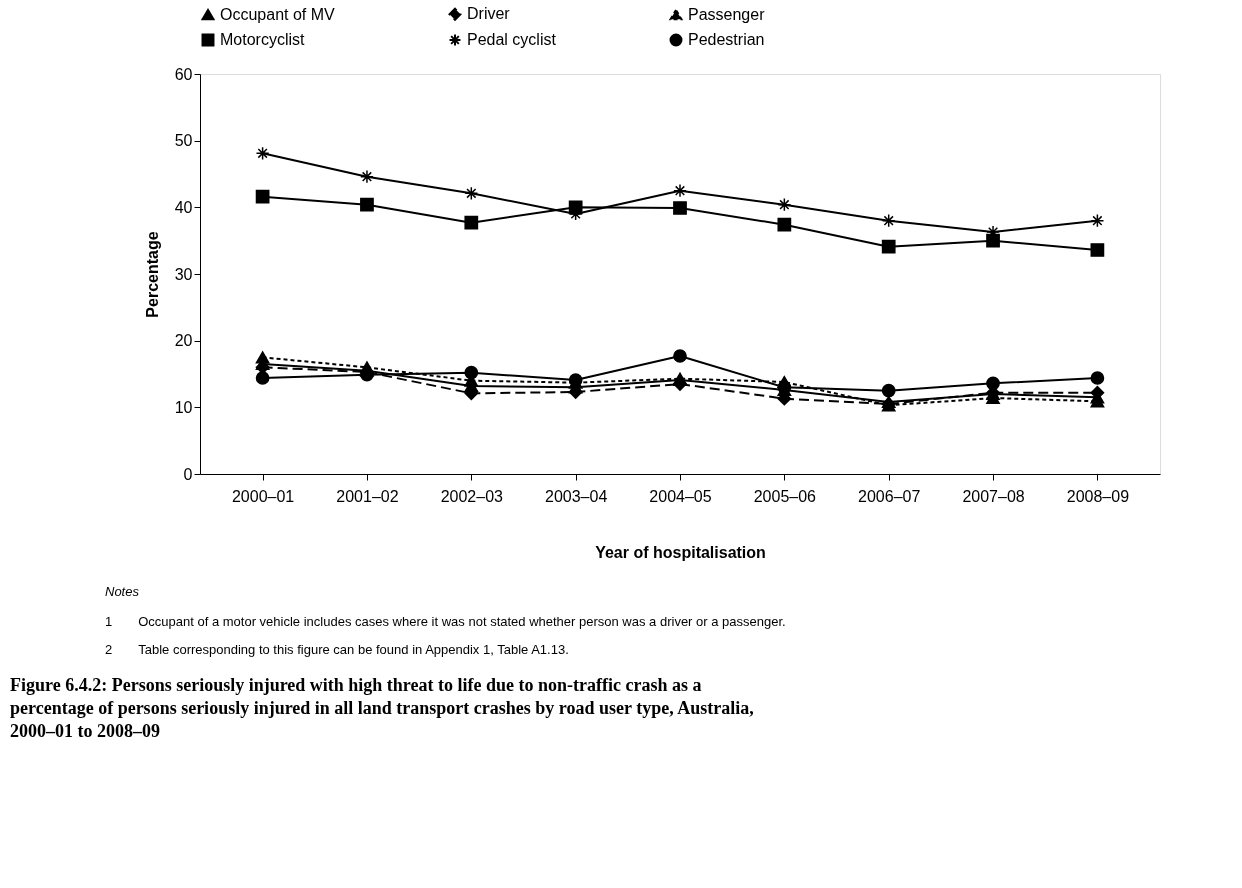 The width and height of the screenshot is (1242, 888). Describe the element at coordinates (382, 708) in the screenshot. I see `text: percentage of persons seriously injured in all land transport crashes by road user type, Australia,` at that location.